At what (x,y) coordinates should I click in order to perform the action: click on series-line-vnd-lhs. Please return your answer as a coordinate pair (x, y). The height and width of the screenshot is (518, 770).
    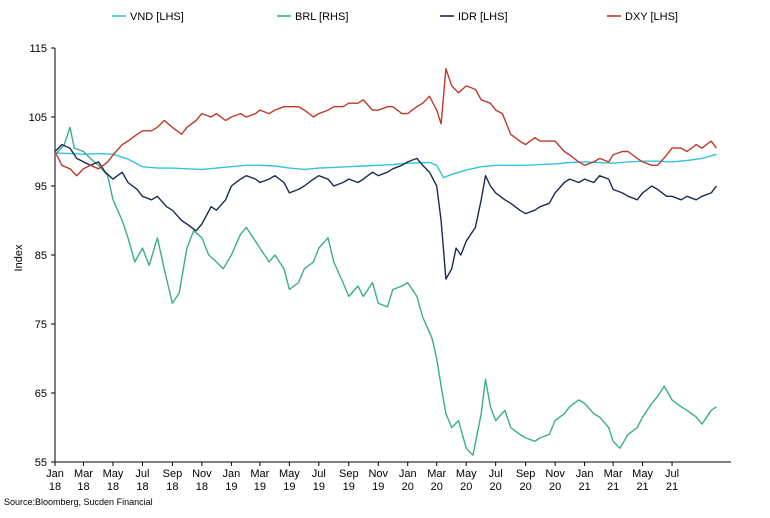
    Looking at the image, I should click on (385, 165).